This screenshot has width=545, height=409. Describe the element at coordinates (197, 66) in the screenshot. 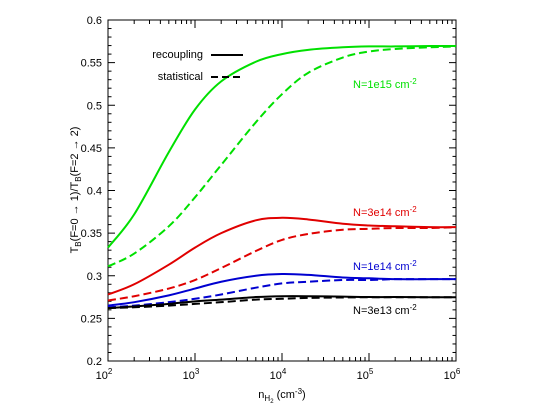

I see `legend: recoupling statistical` at that location.